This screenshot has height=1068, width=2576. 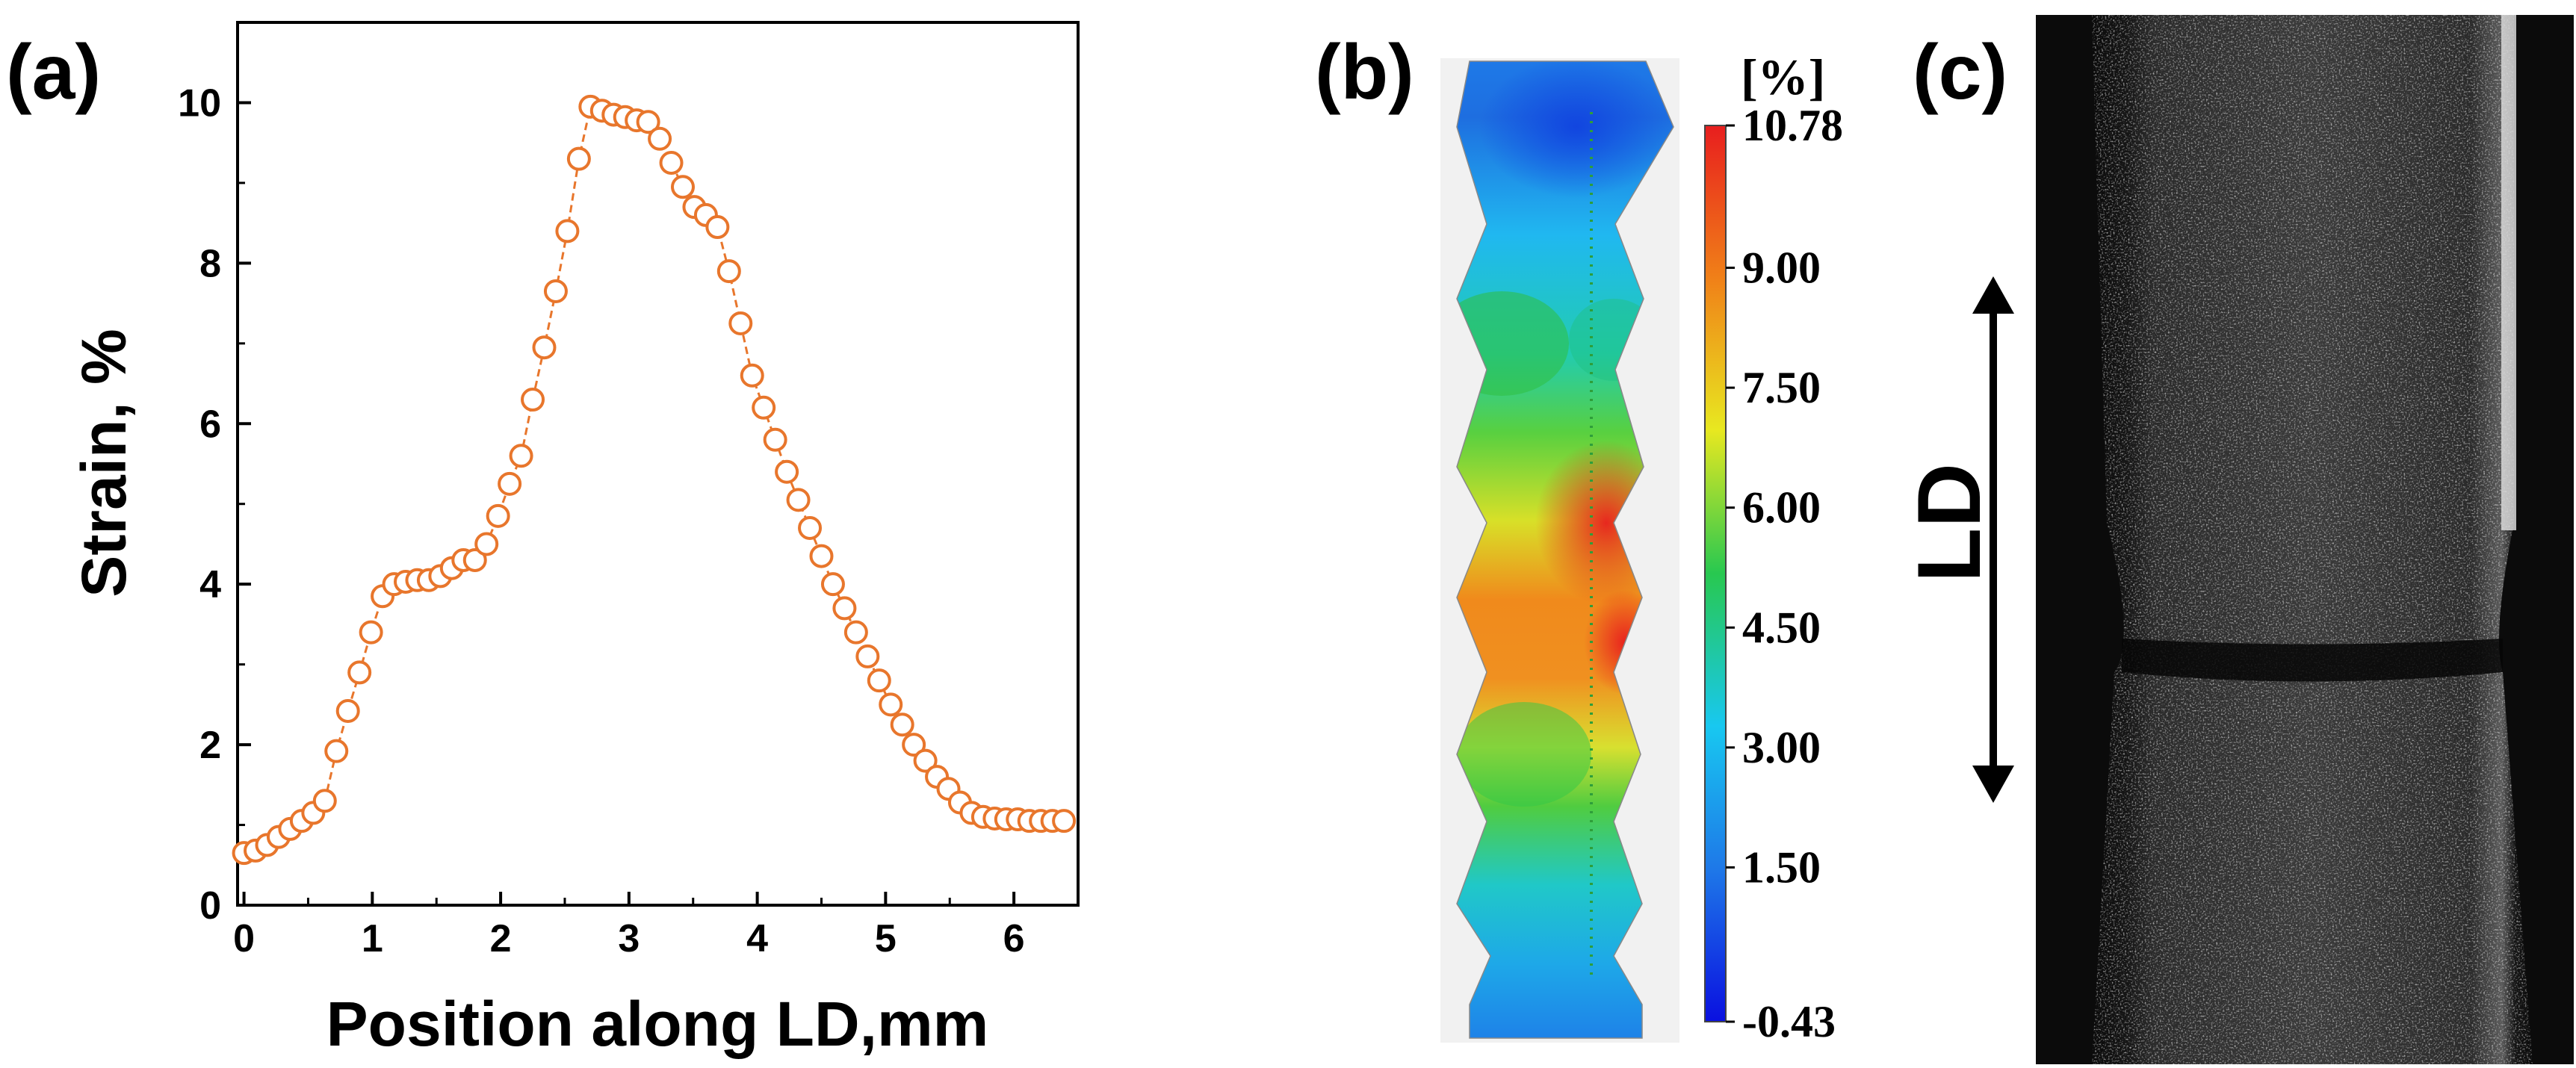 I want to click on colorbar, so click(x=1715, y=573).